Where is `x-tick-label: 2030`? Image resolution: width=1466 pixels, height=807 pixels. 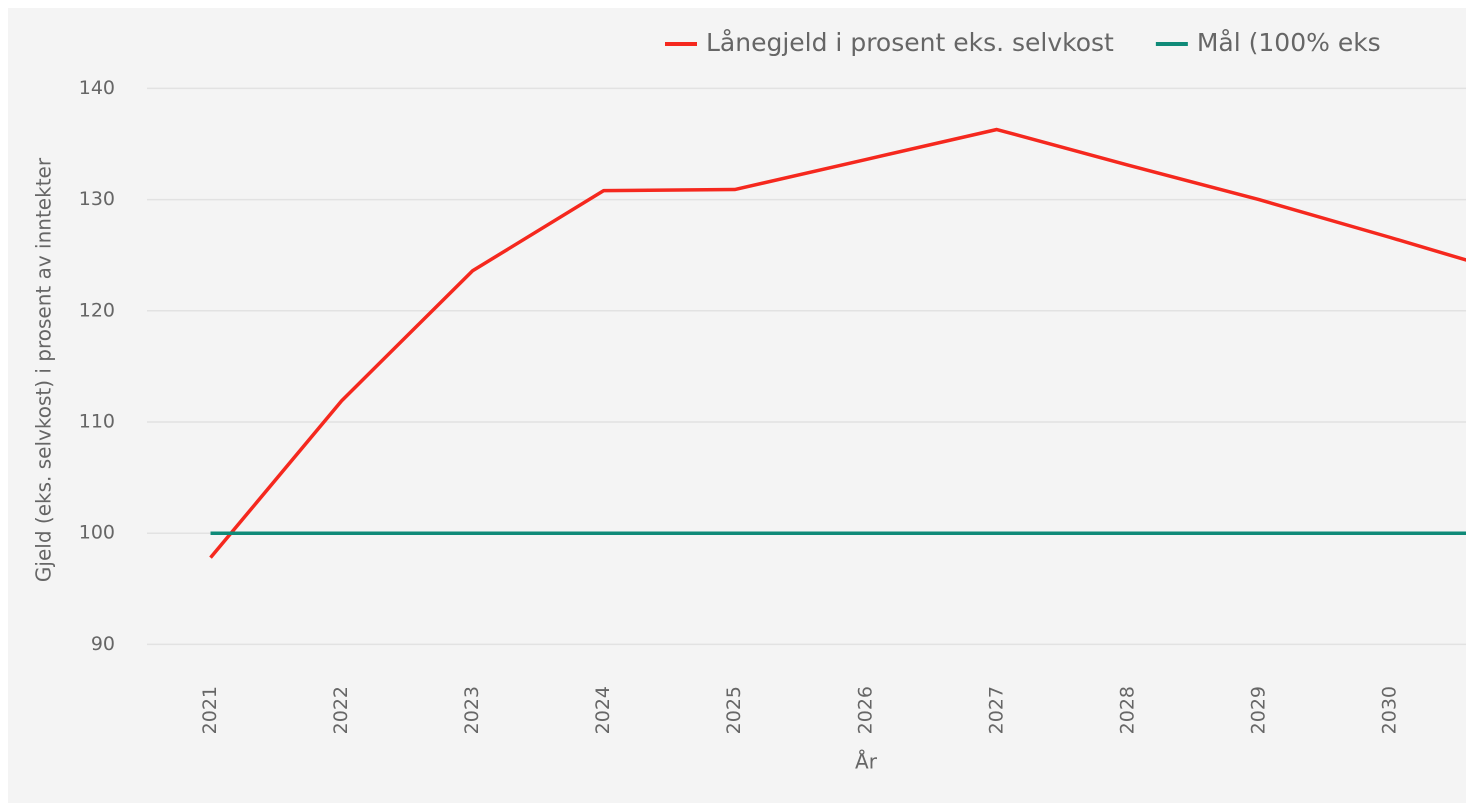
x-tick-label: 2030 is located at coordinates (1389, 710).